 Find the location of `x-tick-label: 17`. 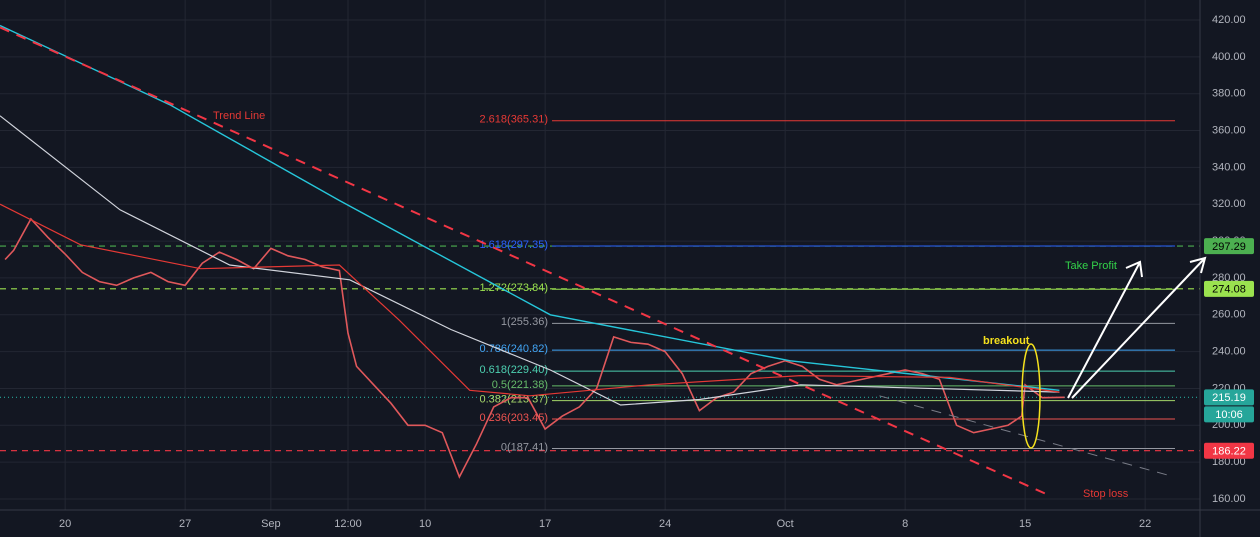

x-tick-label: 17 is located at coordinates (545, 524).